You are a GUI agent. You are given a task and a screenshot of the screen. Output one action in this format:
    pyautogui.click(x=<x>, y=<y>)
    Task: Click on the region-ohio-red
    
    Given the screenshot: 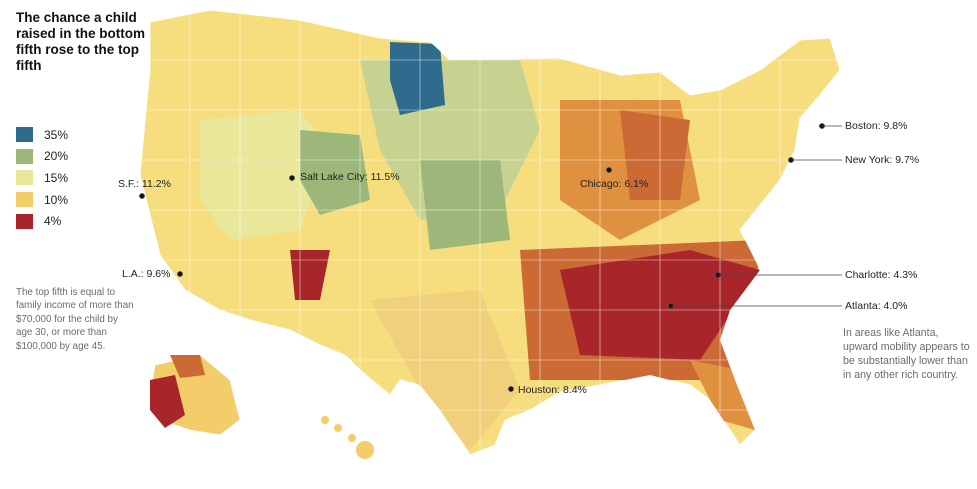 What is the action you would take?
    pyautogui.click(x=655, y=155)
    